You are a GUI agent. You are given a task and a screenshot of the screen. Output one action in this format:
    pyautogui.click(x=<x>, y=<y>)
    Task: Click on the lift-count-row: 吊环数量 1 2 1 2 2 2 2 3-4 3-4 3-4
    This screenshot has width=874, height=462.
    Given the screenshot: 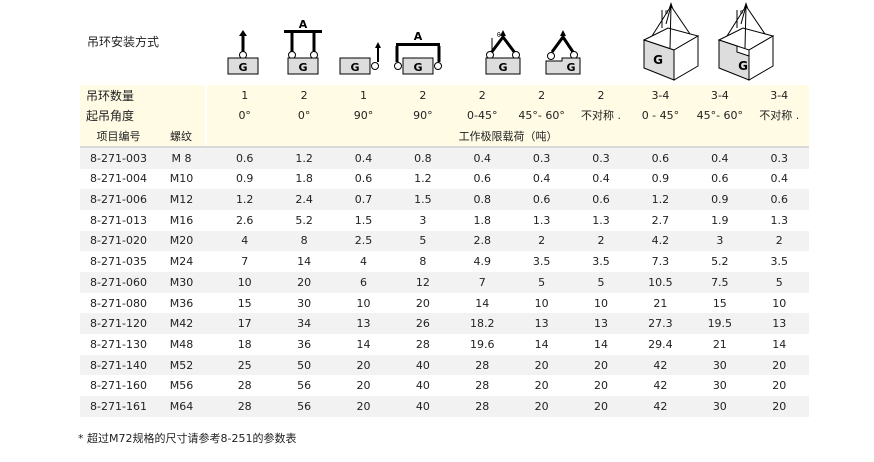 What is the action you would take?
    pyautogui.click(x=444, y=95)
    